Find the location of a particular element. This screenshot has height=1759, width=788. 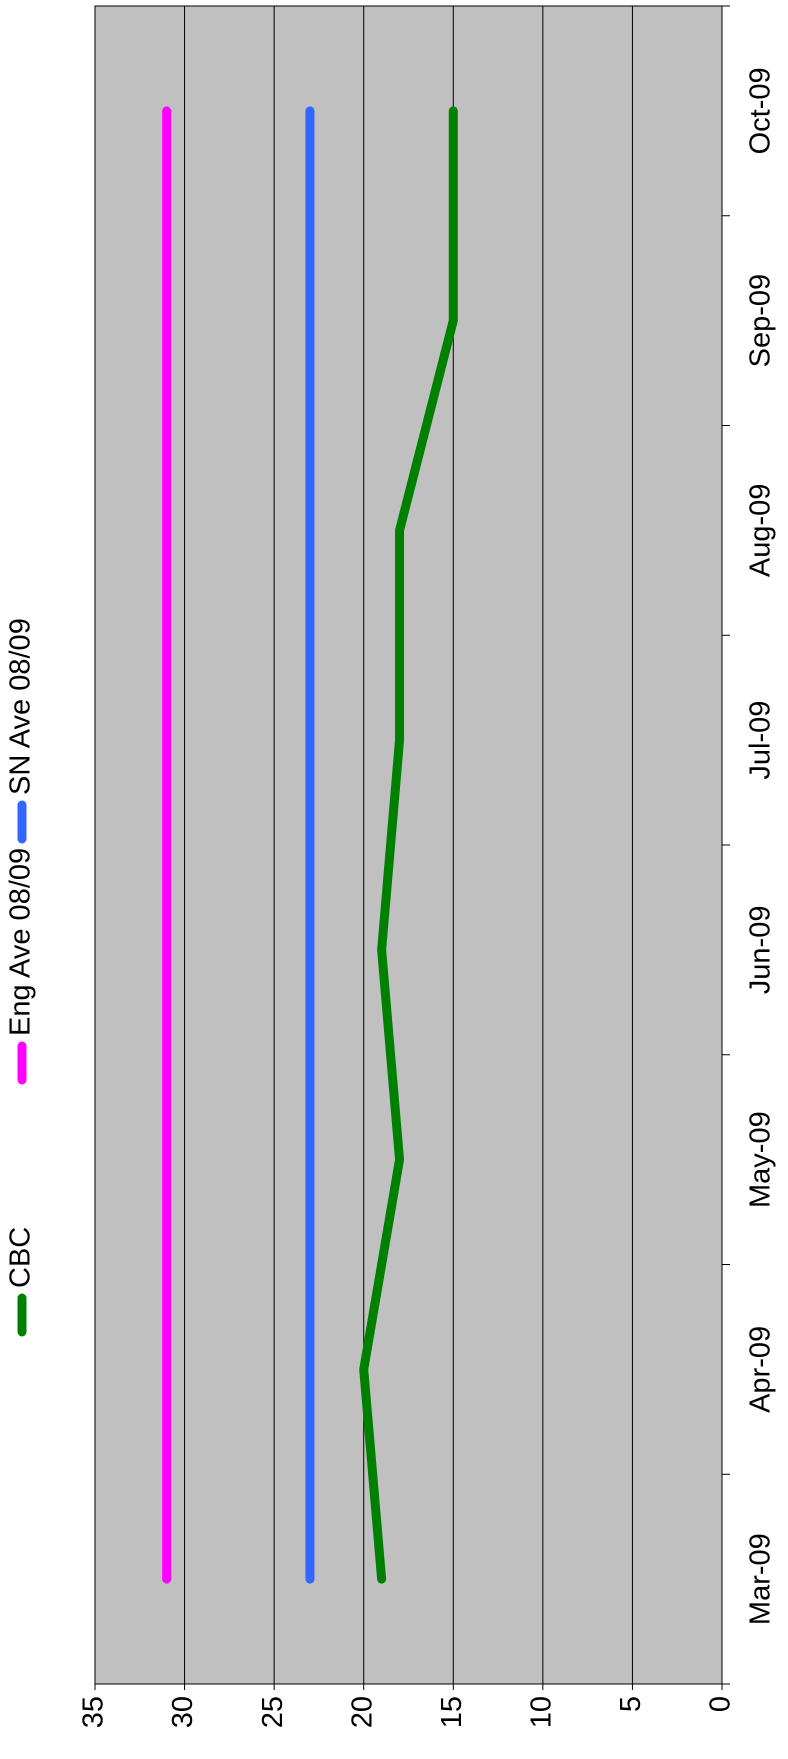

y-tick-label: 0 is located at coordinates (721, 1704).